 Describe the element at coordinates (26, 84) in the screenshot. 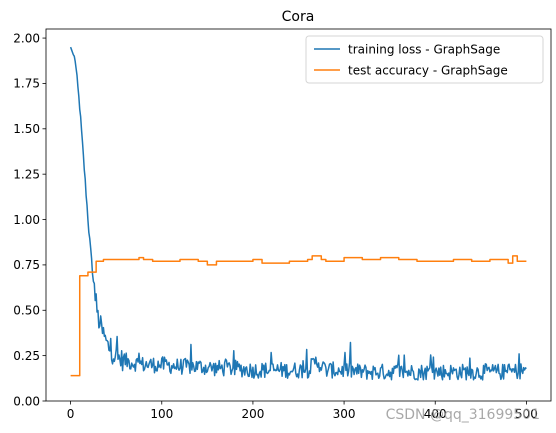

I see `y-tick-label: 1.75` at that location.